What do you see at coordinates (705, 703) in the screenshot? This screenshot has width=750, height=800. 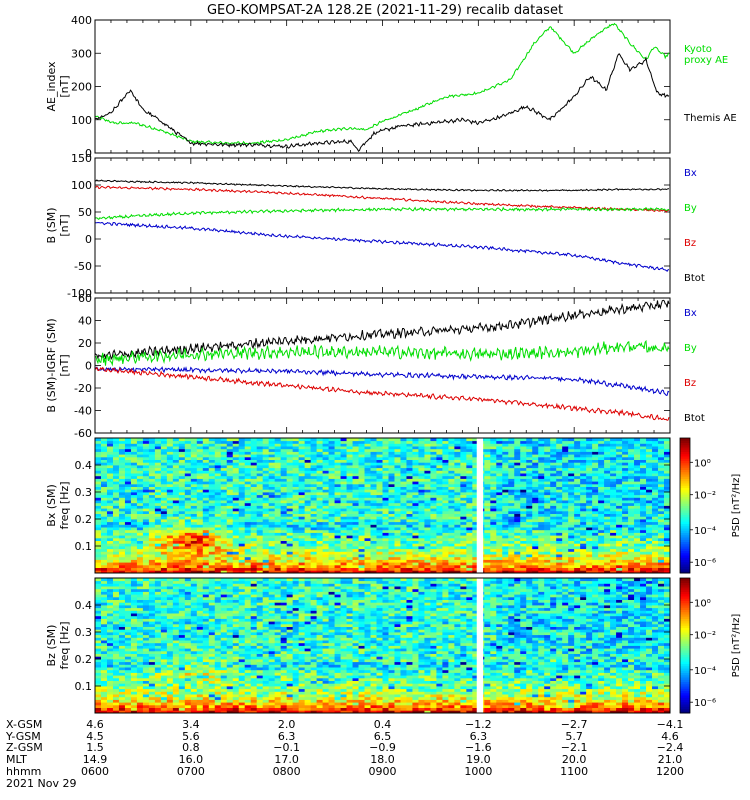 I see `bzspec-colorbar-tick: 10⁻⁶` at bounding box center [705, 703].